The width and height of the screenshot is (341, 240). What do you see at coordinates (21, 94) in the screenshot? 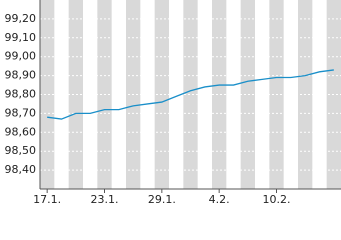
I see `y-tick-label: 98,80` at bounding box center [21, 94].